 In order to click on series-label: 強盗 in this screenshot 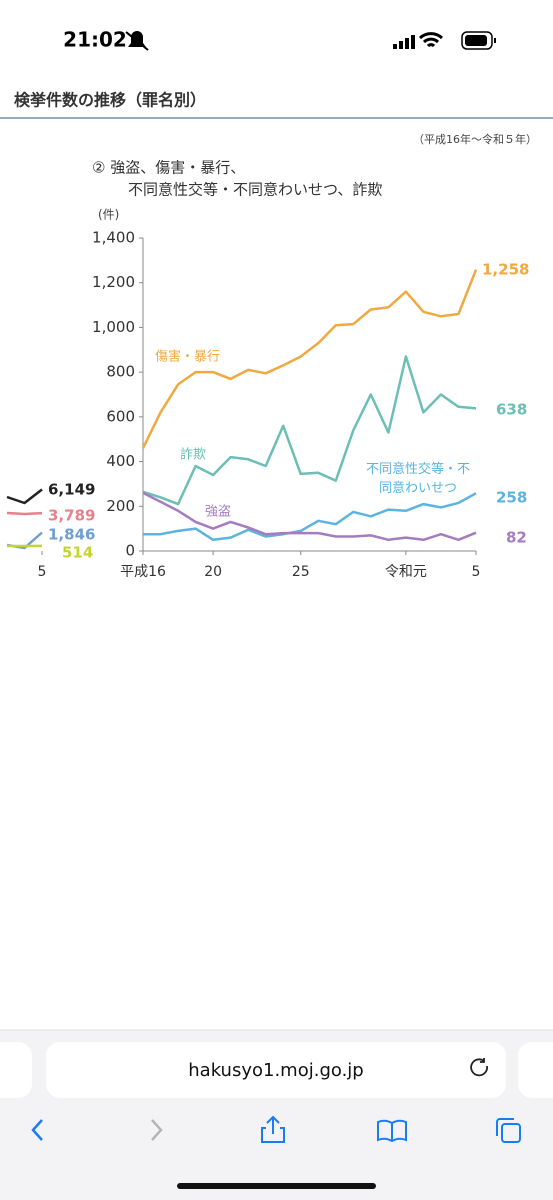, I will do `click(218, 512)`.